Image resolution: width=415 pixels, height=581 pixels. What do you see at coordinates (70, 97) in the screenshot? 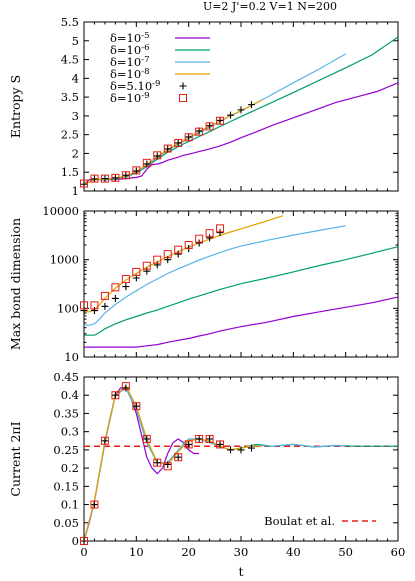
I see `y-tick-label: 3.5` at bounding box center [70, 97].